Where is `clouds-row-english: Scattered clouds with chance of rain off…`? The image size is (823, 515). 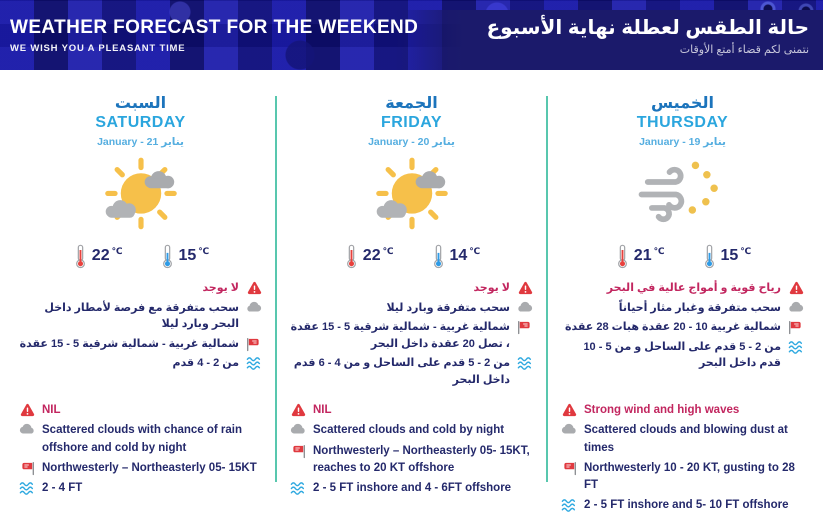
clouds-row-english: Scattered clouds with chance of rain off… is located at coordinates (140, 439).